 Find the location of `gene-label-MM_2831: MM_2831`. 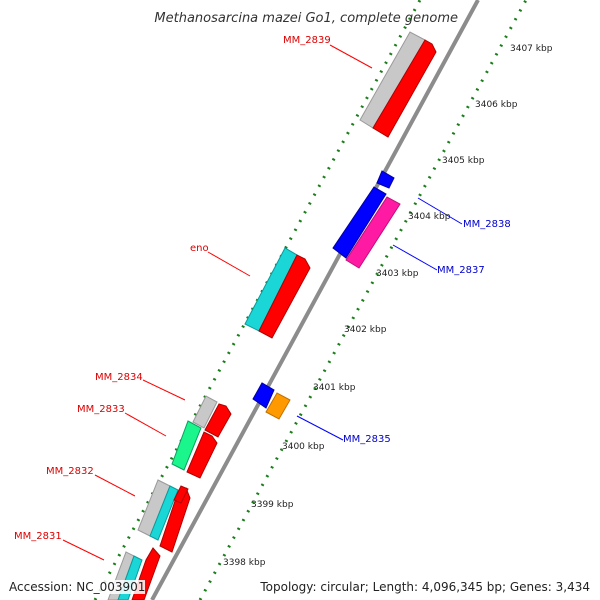

gene-label-MM_2831: MM_2831 is located at coordinates (38, 536).